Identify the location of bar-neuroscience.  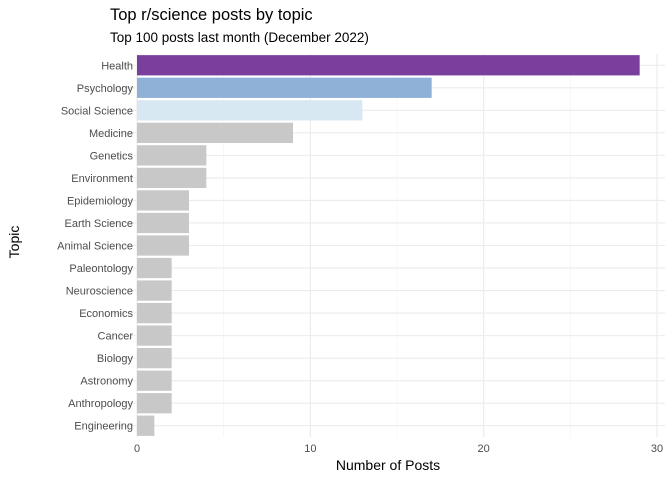
(154, 290).